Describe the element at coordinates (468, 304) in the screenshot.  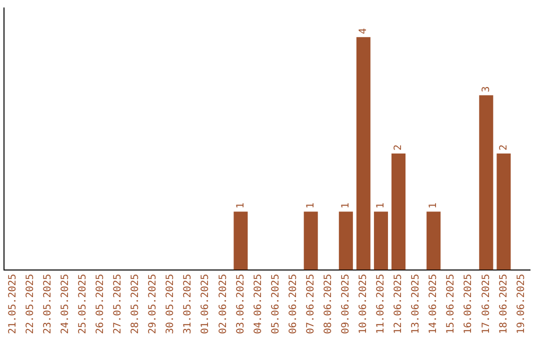
I see `x-tick-label: 16.06.2025` at that location.